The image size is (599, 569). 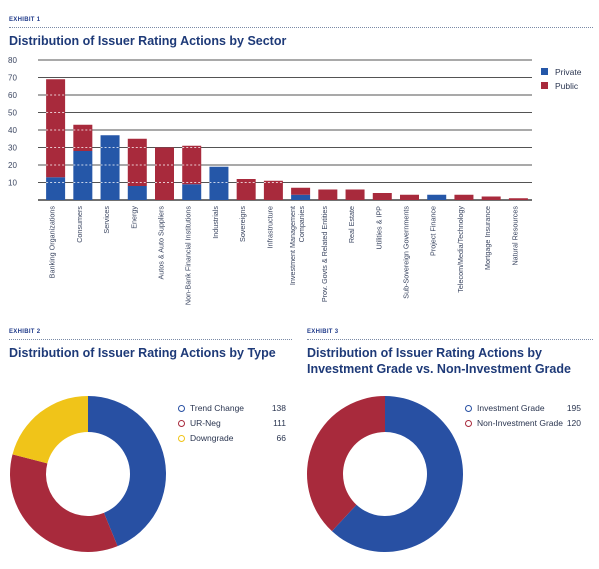 I want to click on bar-public-sub-sovereign-governments, so click(x=409, y=197).